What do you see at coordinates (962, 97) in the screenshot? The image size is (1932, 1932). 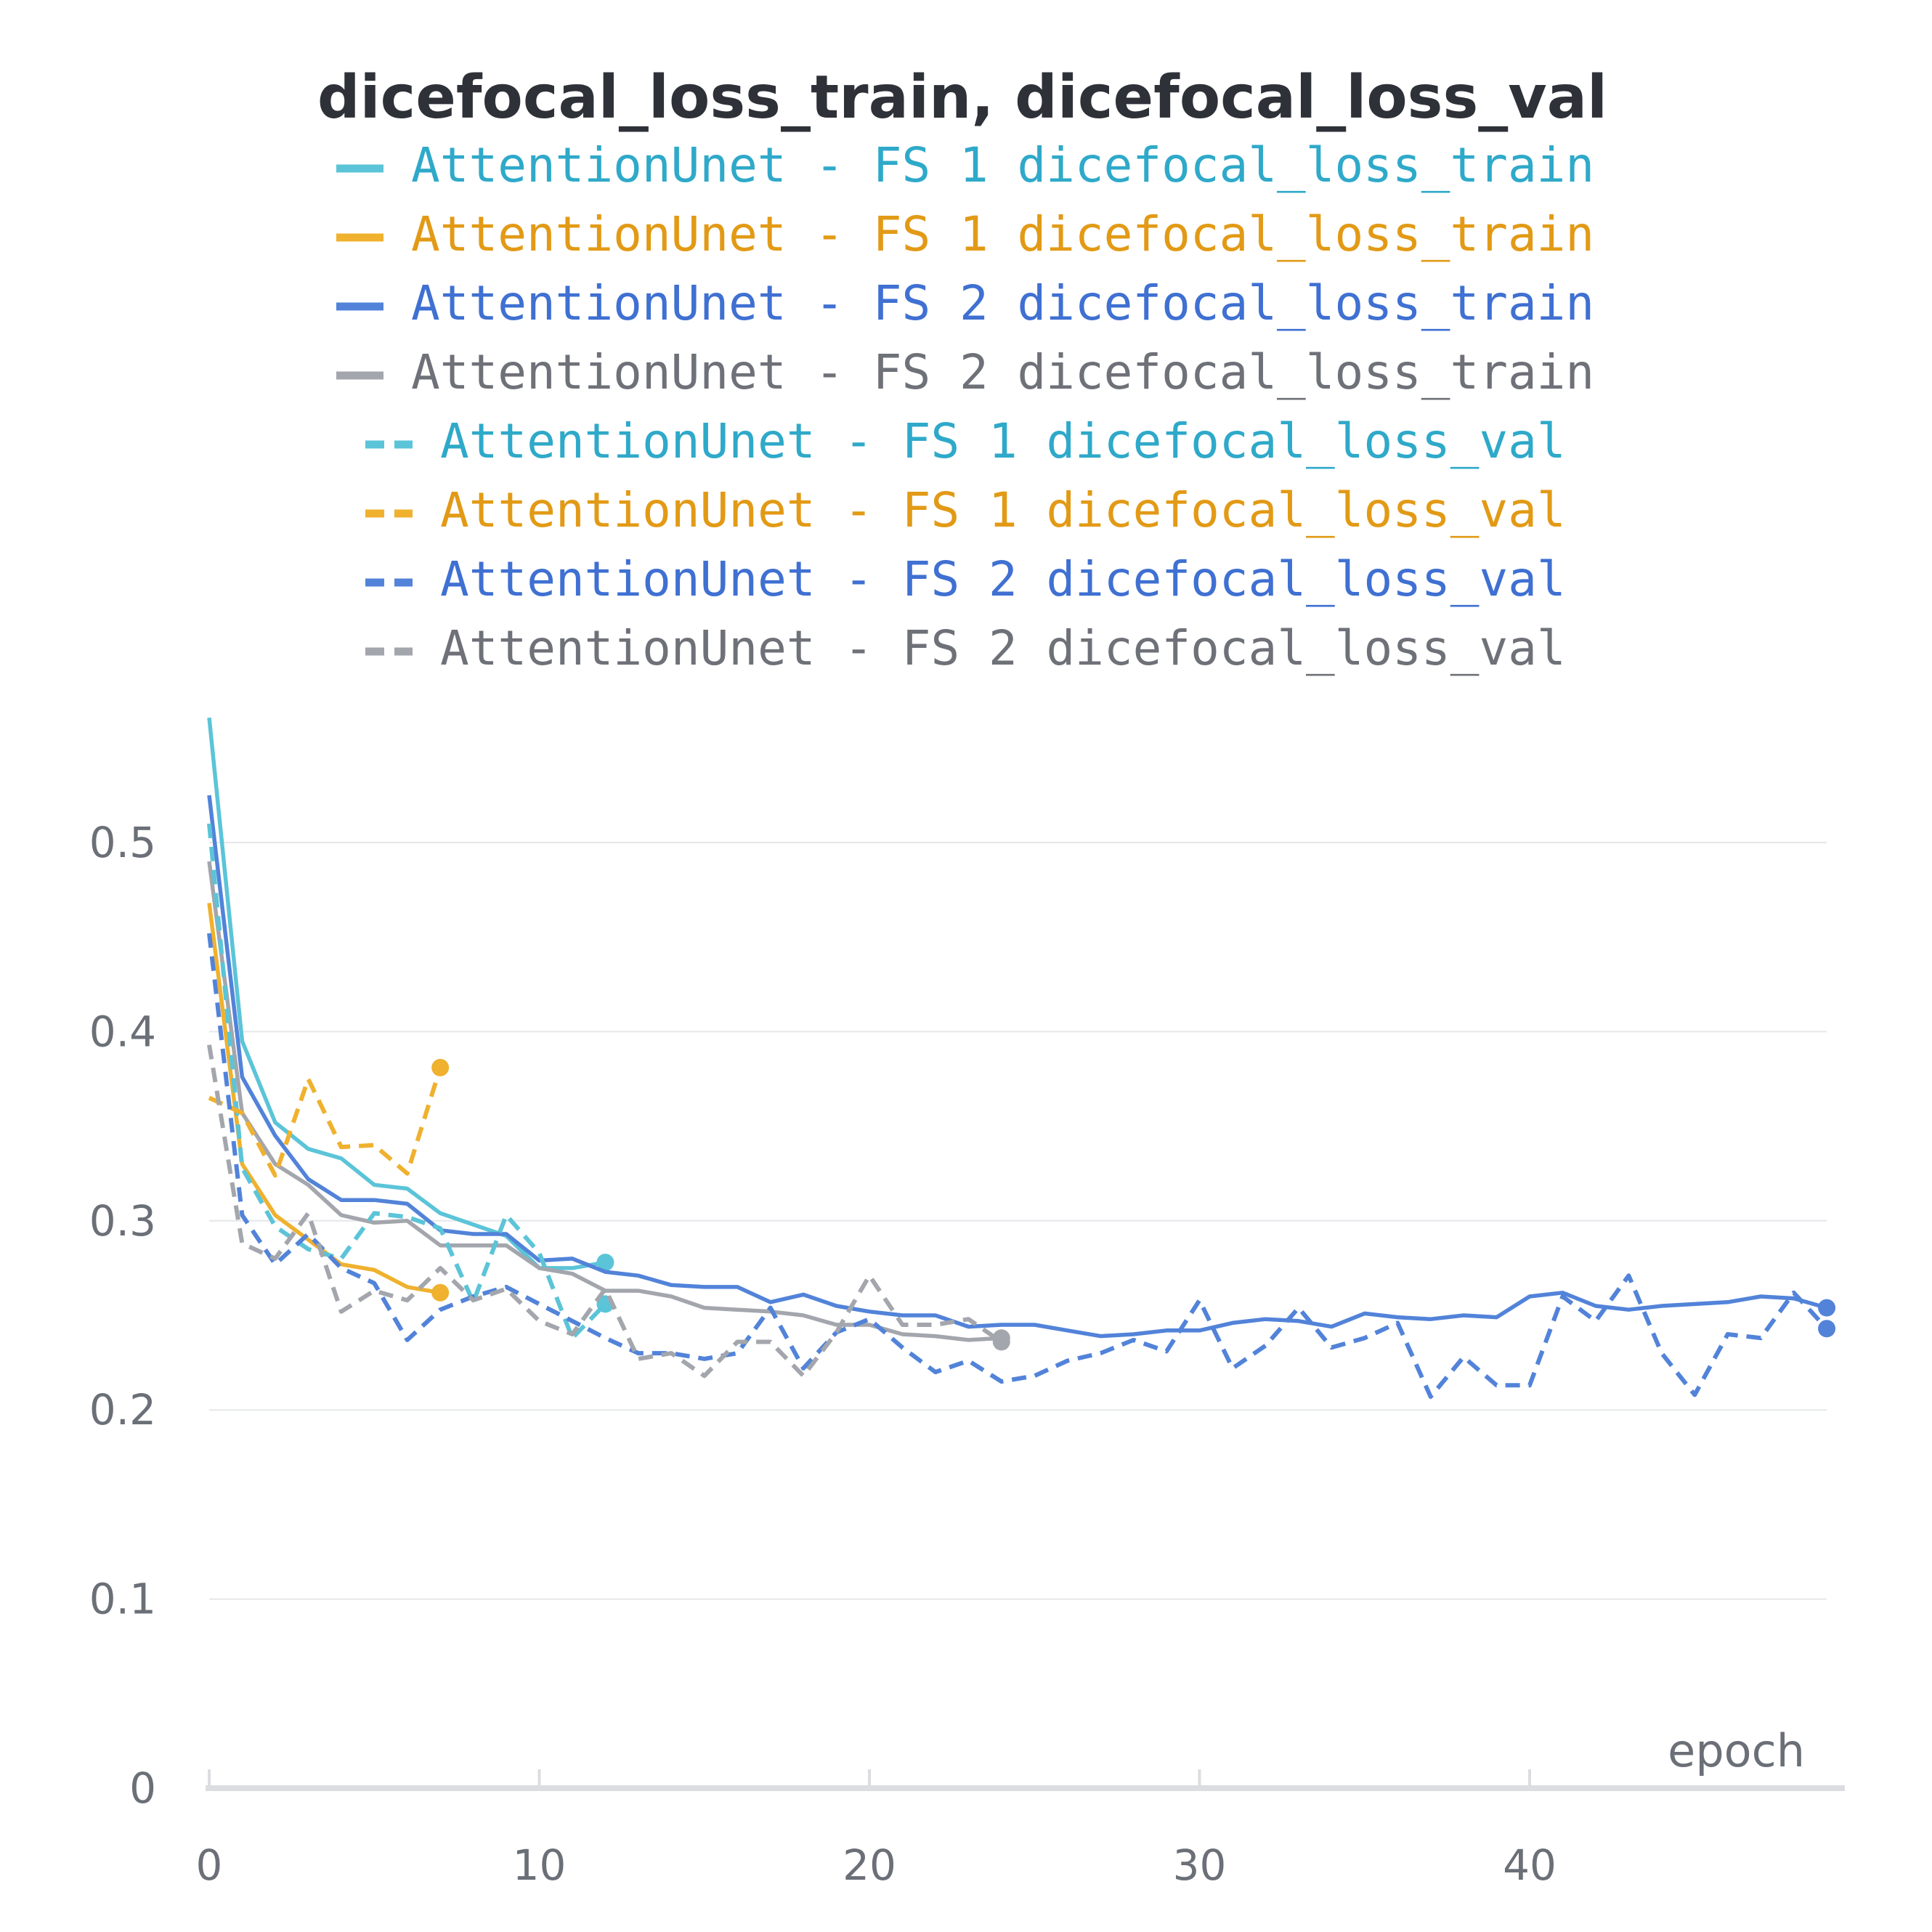 I see `chart-title: dicefocal_loss_train, dicefocal_loss_val` at bounding box center [962, 97].